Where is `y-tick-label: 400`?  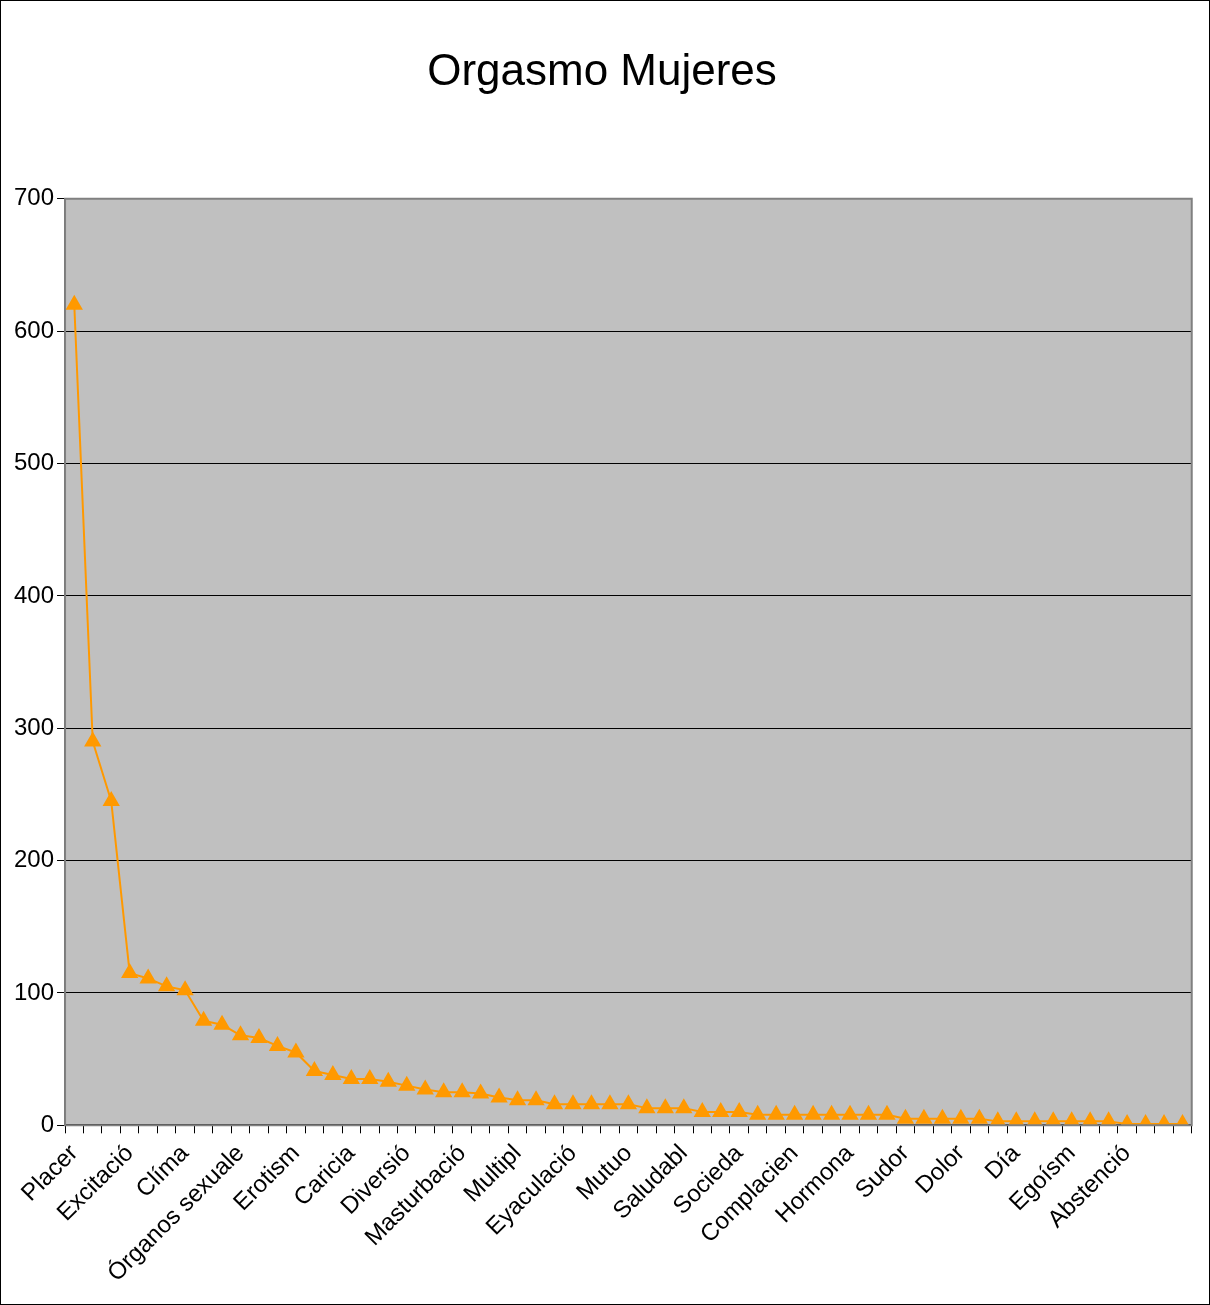 y-tick-label: 400 is located at coordinates (34, 594).